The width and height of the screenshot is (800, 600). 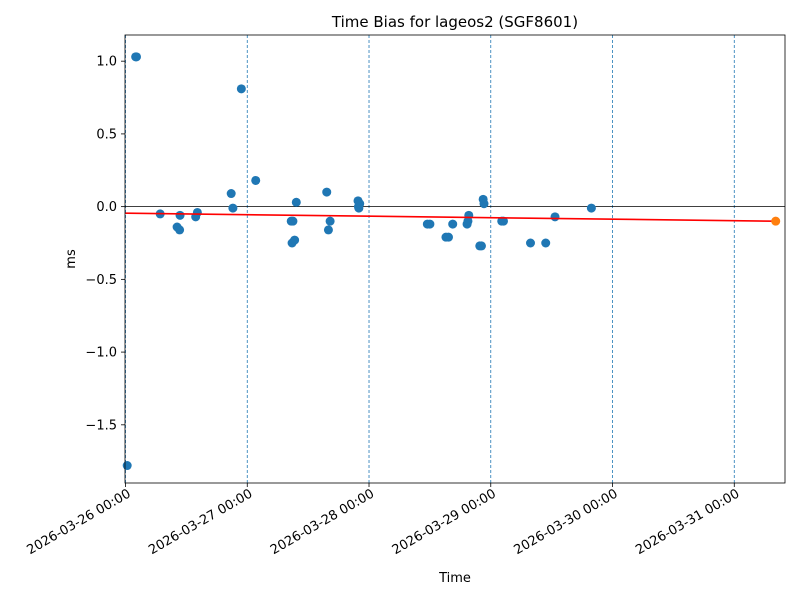 What do you see at coordinates (454, 22) in the screenshot?
I see `chart-title: Time Bias for lageos2 (SGF8601)` at bounding box center [454, 22].